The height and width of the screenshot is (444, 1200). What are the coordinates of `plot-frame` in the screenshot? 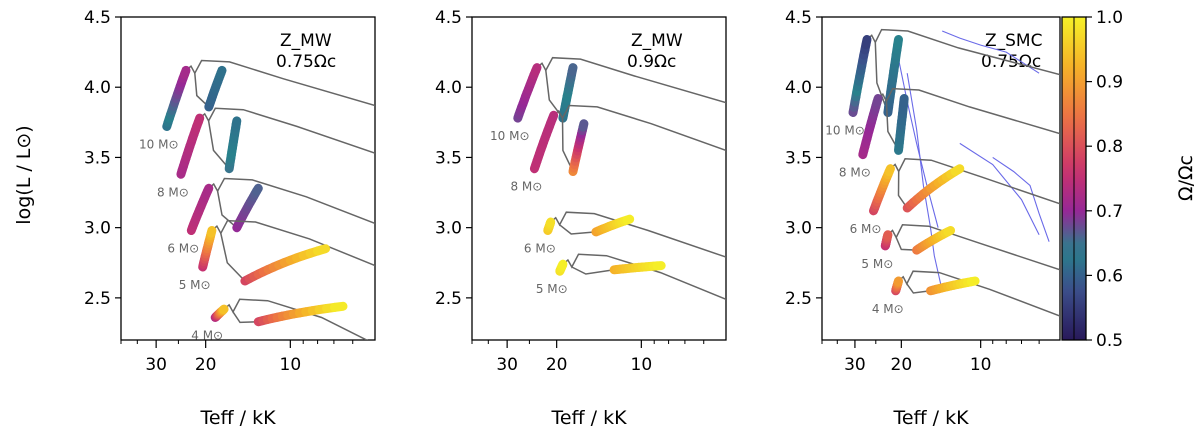 It's located at (941, 178).